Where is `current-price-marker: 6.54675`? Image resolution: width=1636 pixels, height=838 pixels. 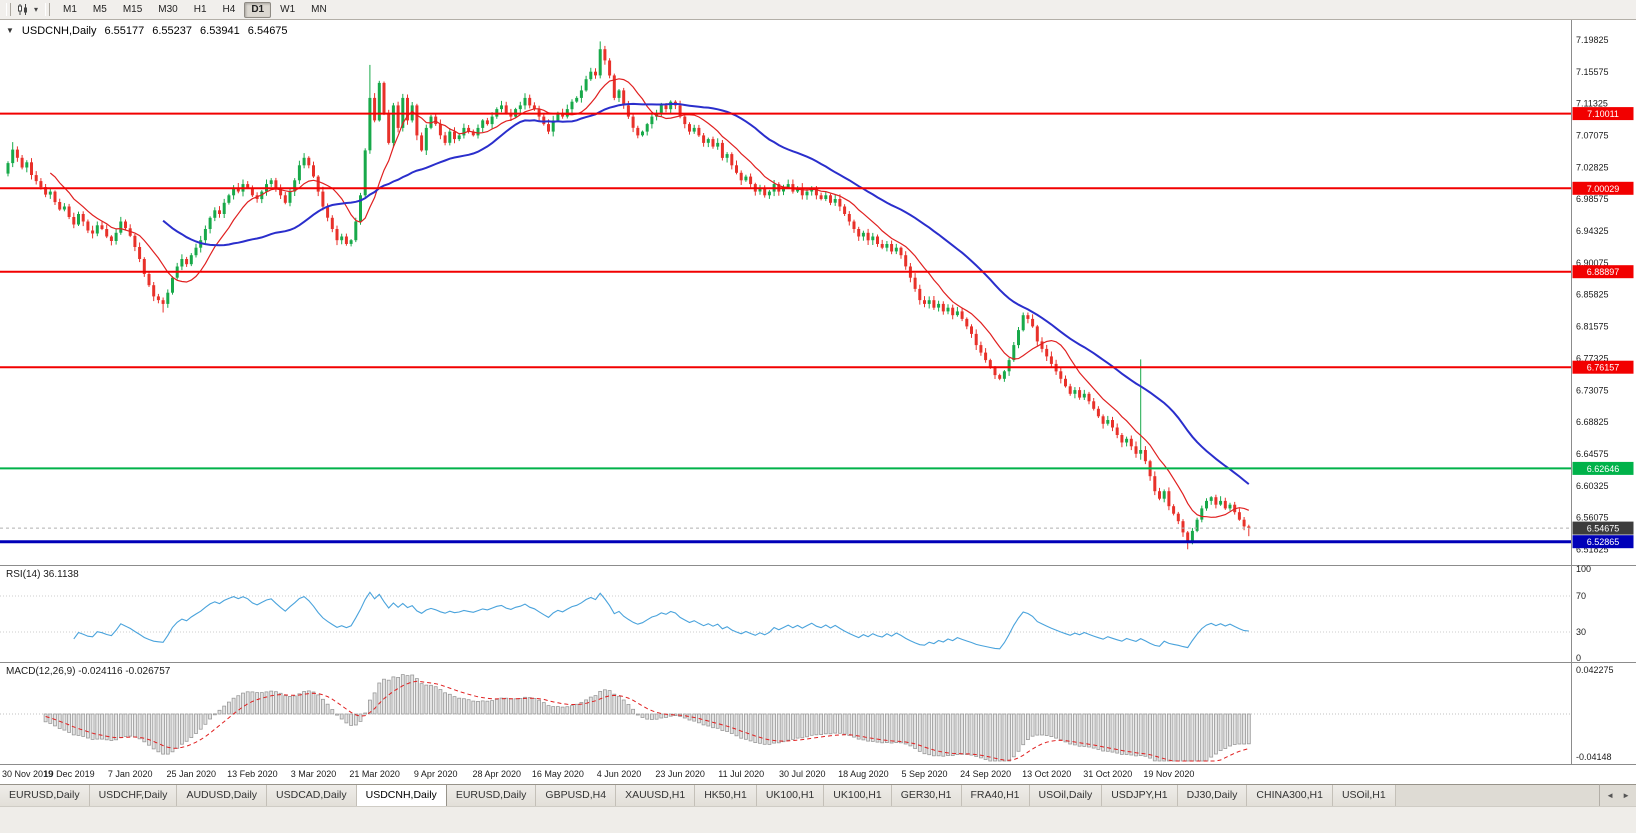 current-price-marker: 6.54675 is located at coordinates (817, 528).